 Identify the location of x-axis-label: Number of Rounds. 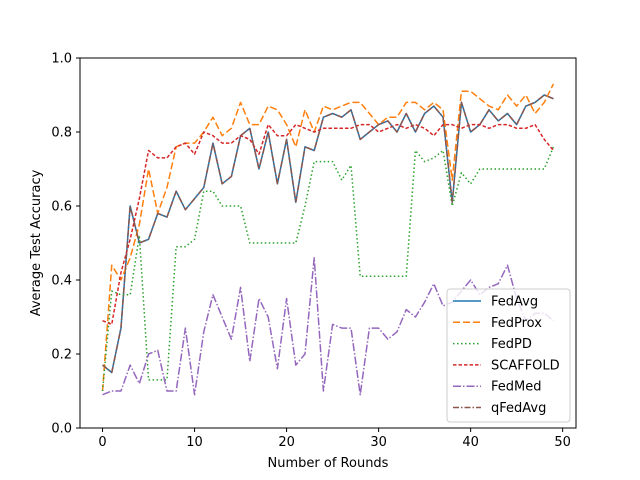
(328, 463).